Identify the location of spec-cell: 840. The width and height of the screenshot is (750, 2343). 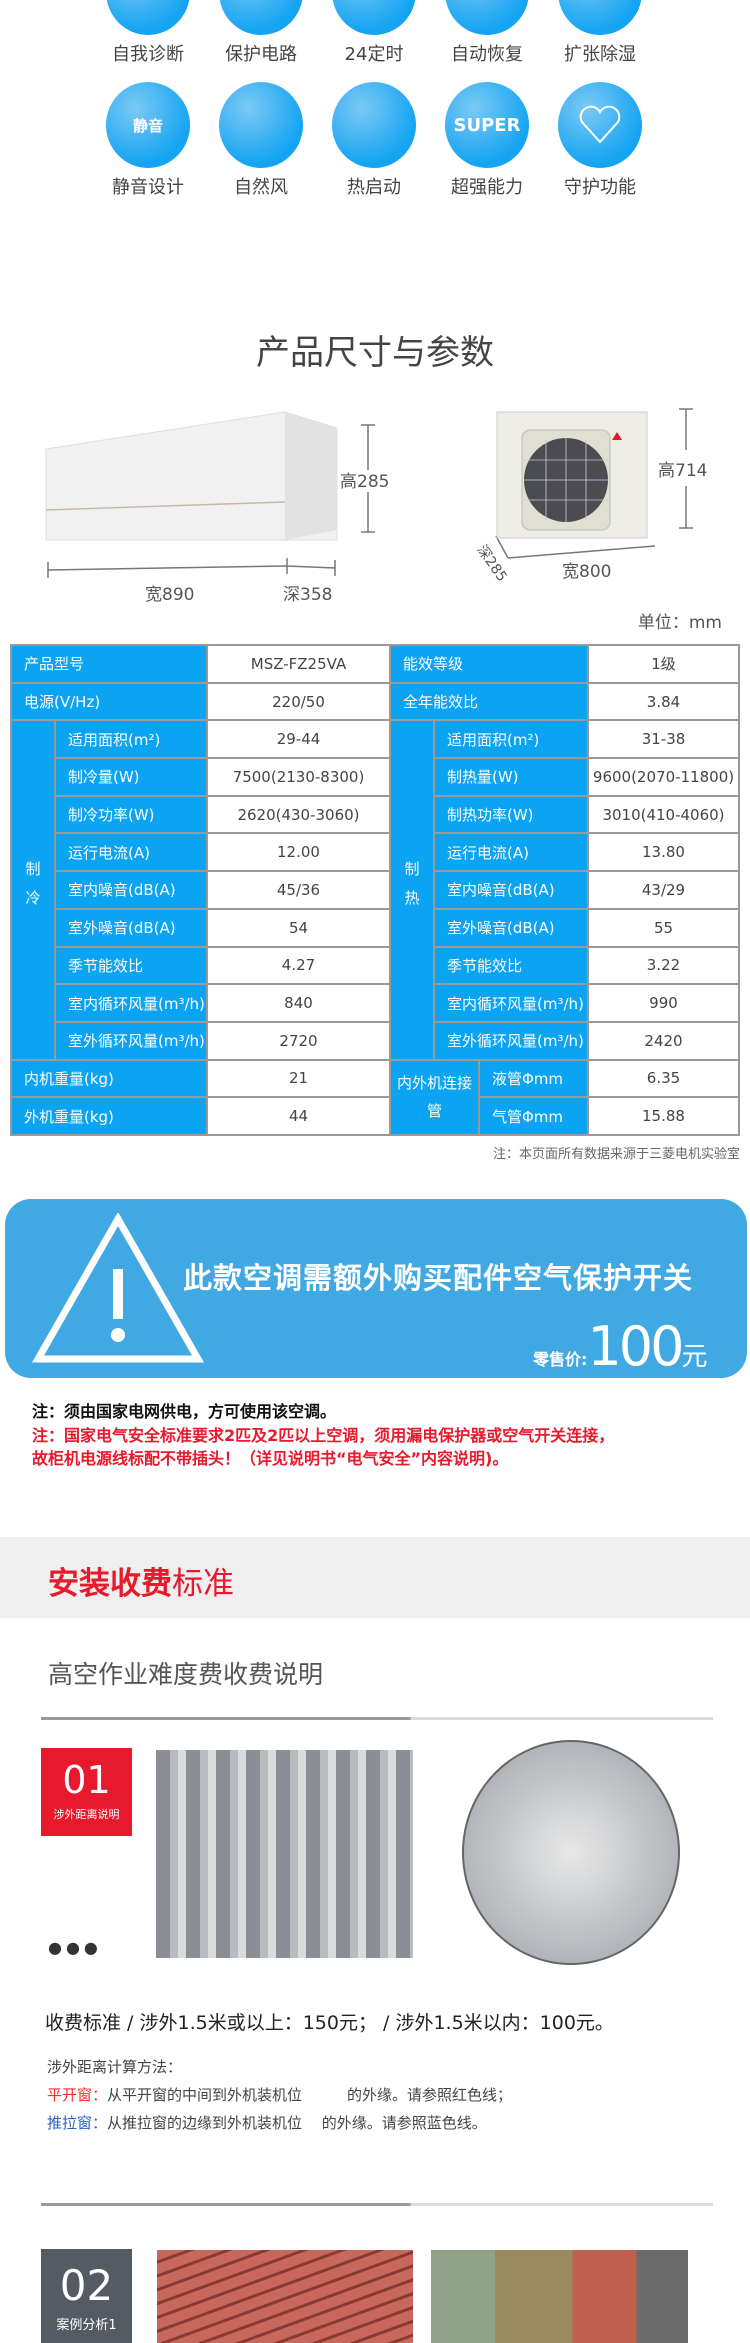
(298, 1003).